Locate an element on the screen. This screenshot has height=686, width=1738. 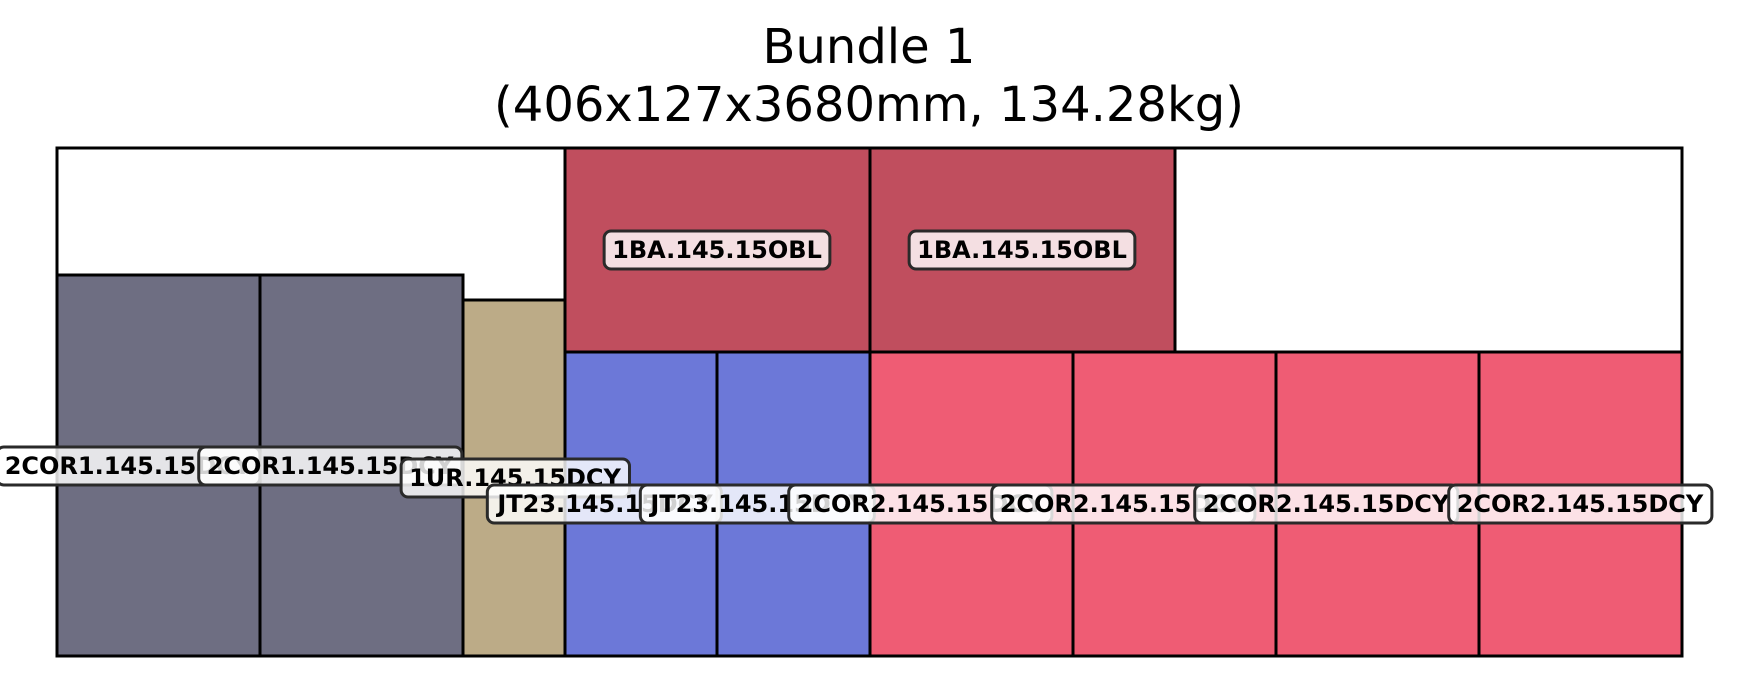
piece-label-4: 1BA.145.15OBL is located at coordinates (717, 250).